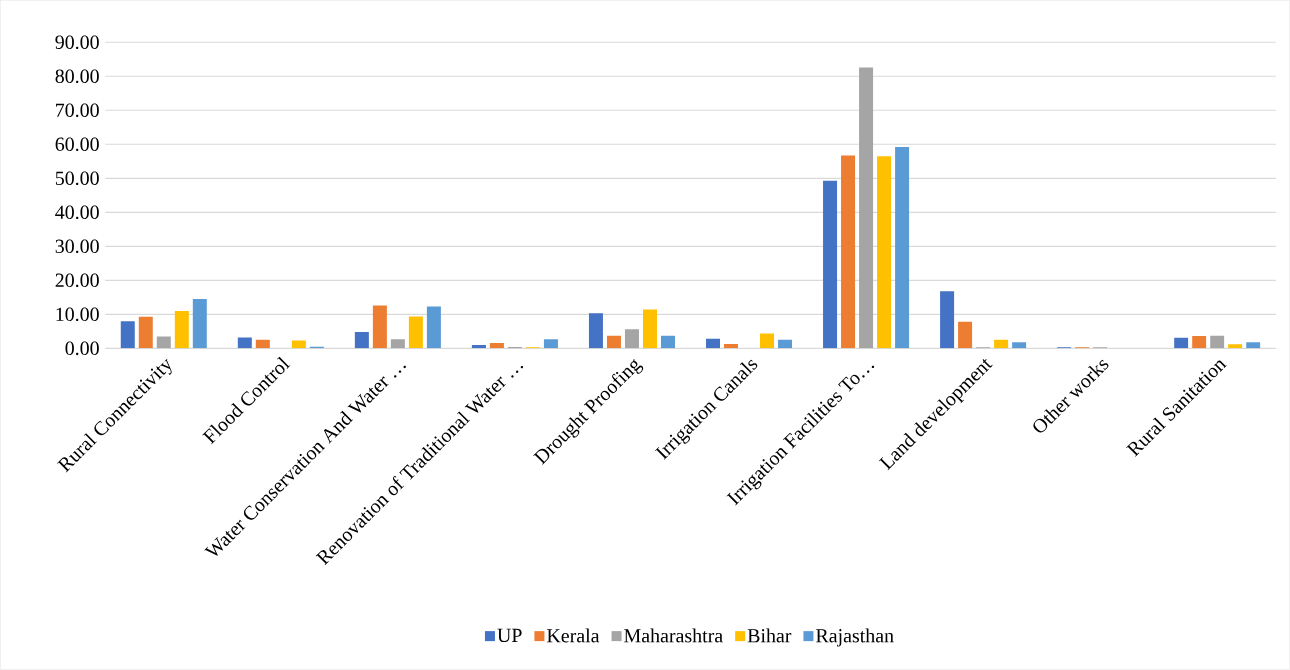 This screenshot has width=1290, height=670. I want to click on y-tick-label: 20.00, so click(77, 280).